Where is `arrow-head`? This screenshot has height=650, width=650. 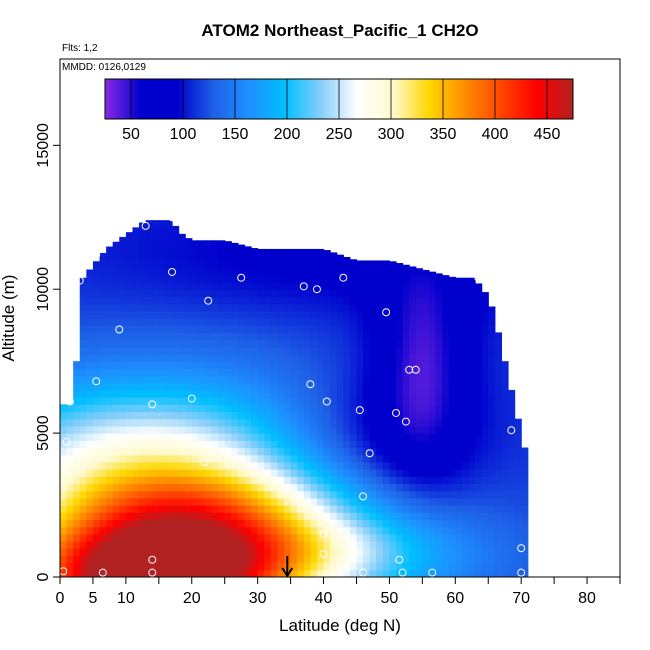
arrow-head is located at coordinates (287, 572).